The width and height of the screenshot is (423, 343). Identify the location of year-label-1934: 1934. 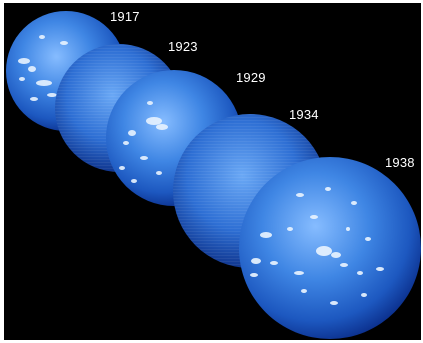
(304, 114).